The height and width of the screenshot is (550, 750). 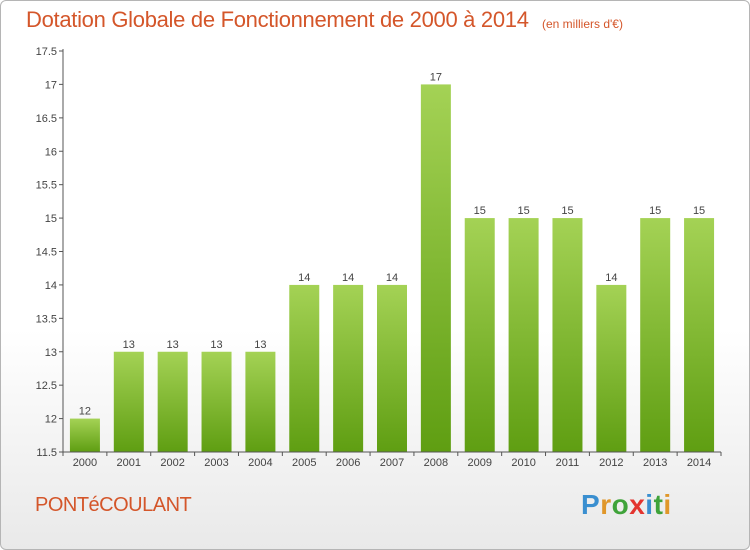 I want to click on x-tick-label-2006: 2006, so click(x=348, y=463).